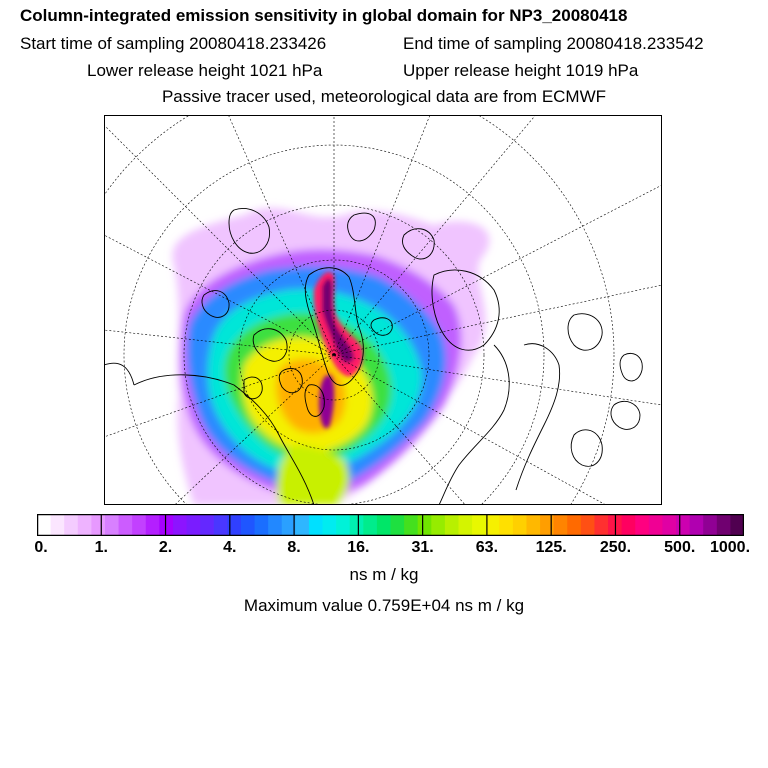 The image size is (768, 768). Describe the element at coordinates (205, 70) in the screenshot. I see `lower-release-height: Lower release height 1021 hPa` at that location.